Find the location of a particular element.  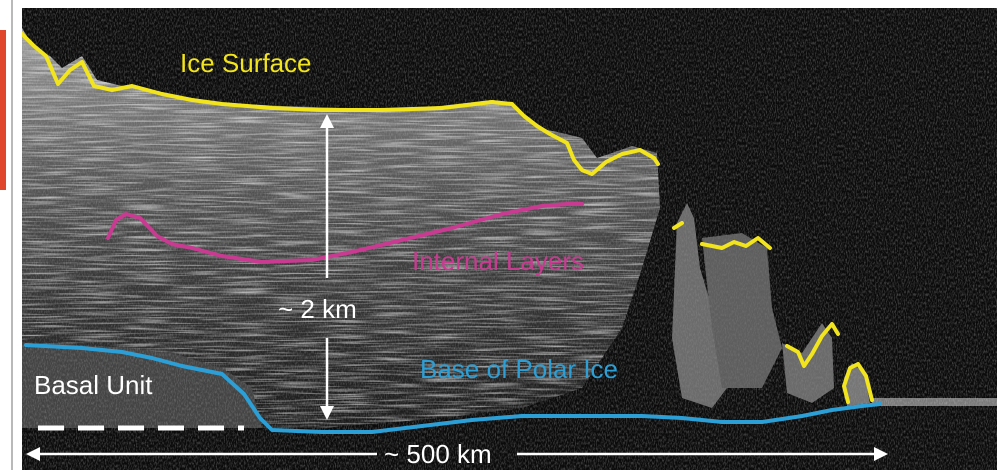

internal-layers-label: Internal Layers is located at coordinates (498, 261).